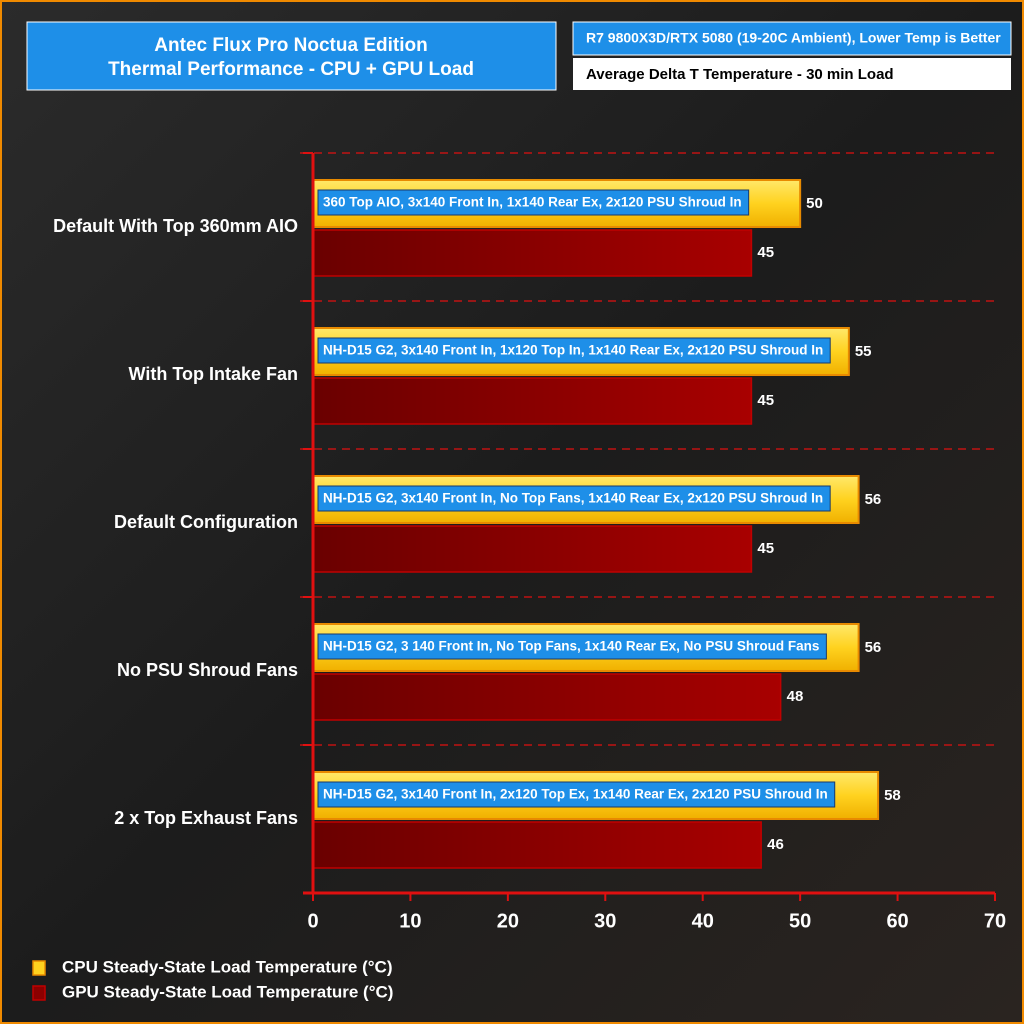 This screenshot has height=1024, width=1024. I want to click on x-tick-label: 50, so click(800, 921).